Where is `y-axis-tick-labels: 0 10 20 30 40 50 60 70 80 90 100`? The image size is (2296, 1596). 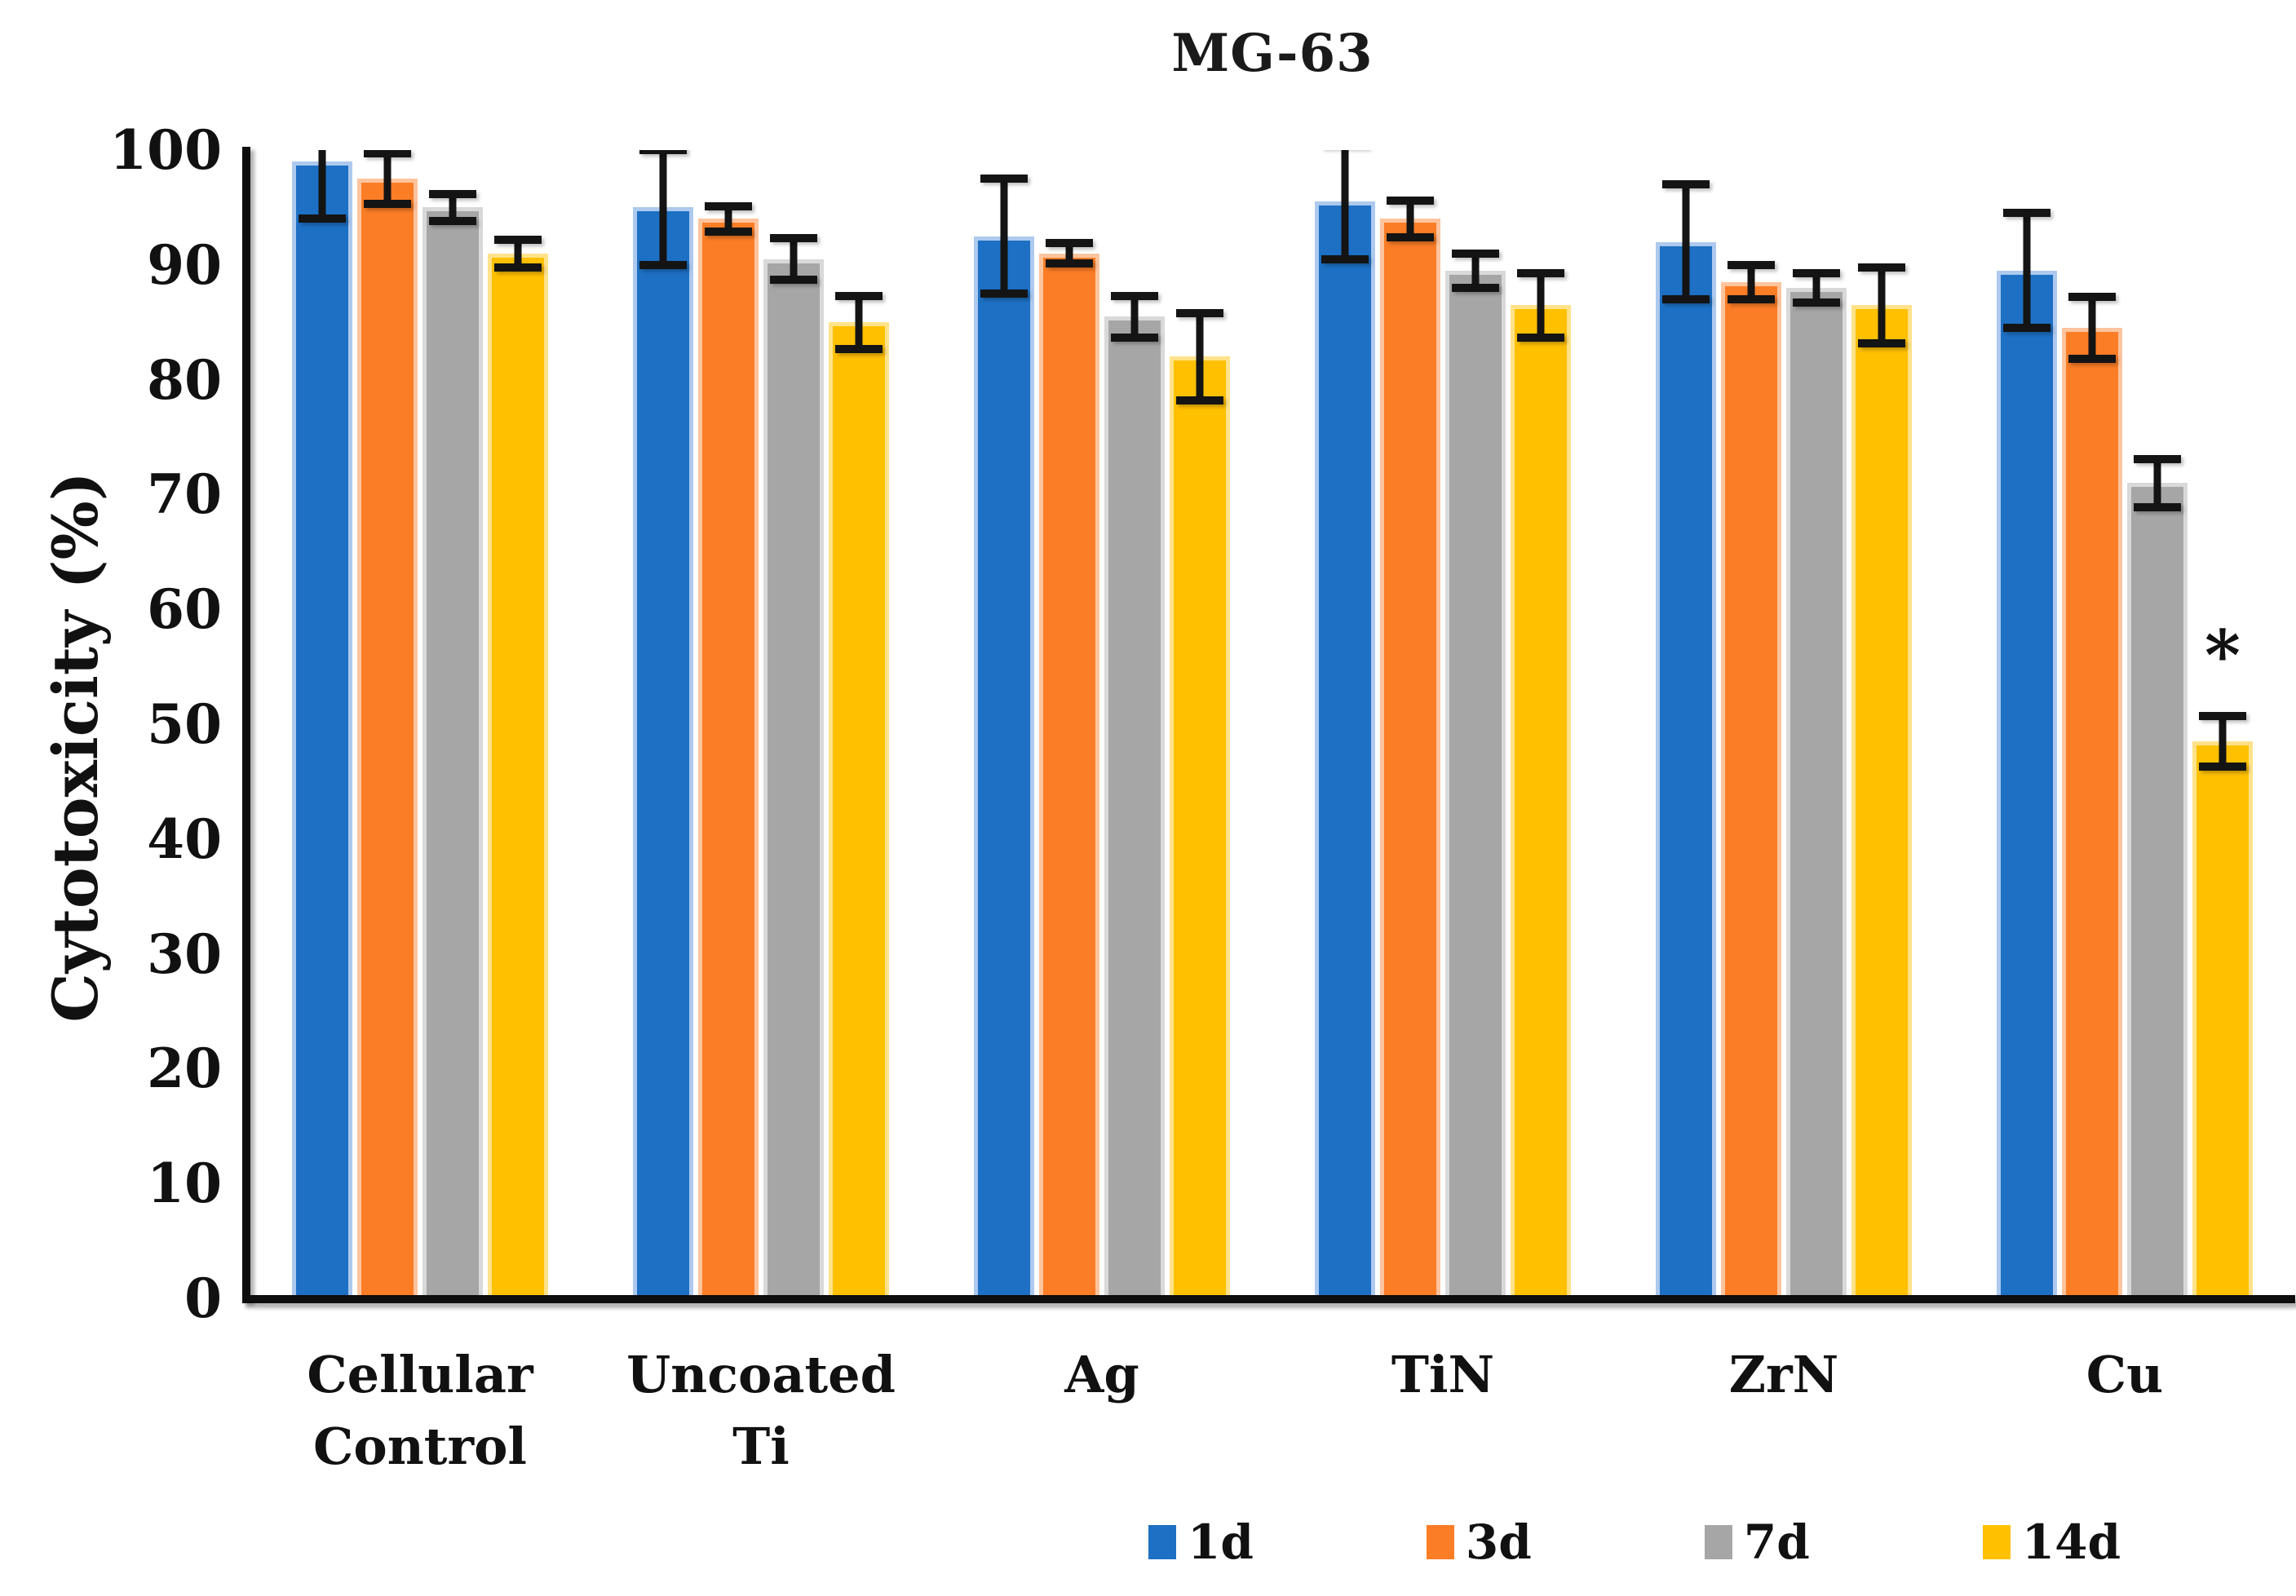
y-axis-tick-labels: 0 10 20 30 40 50 60 70 80 90 100 is located at coordinates (135, 798).